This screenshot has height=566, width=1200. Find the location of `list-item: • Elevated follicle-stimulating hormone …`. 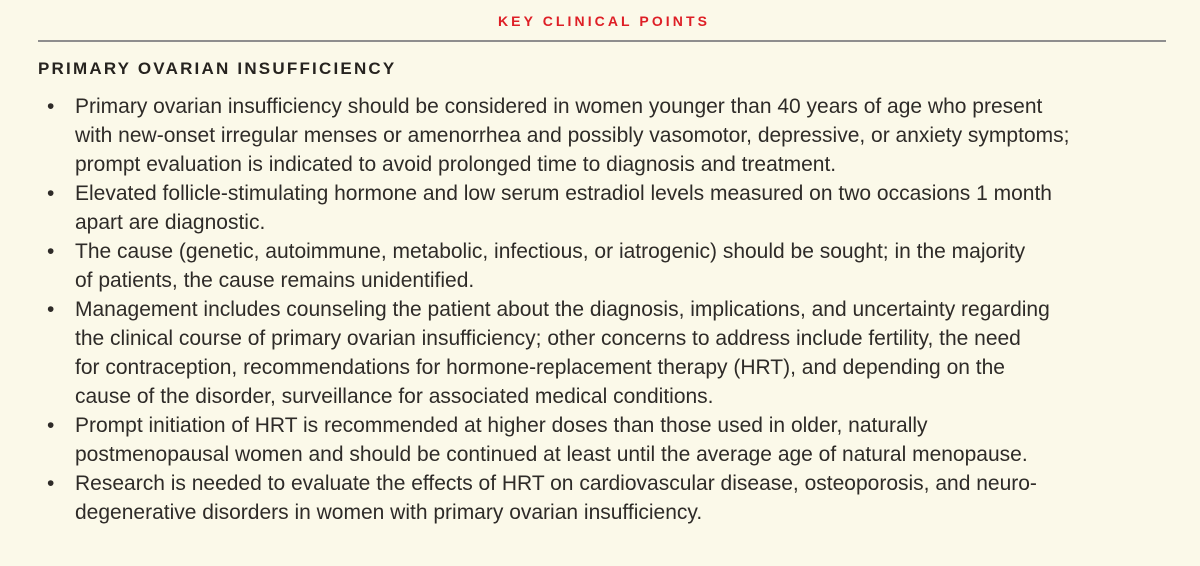

list-item: • Elevated follicle-stimulating hormone … is located at coordinates (604, 208).